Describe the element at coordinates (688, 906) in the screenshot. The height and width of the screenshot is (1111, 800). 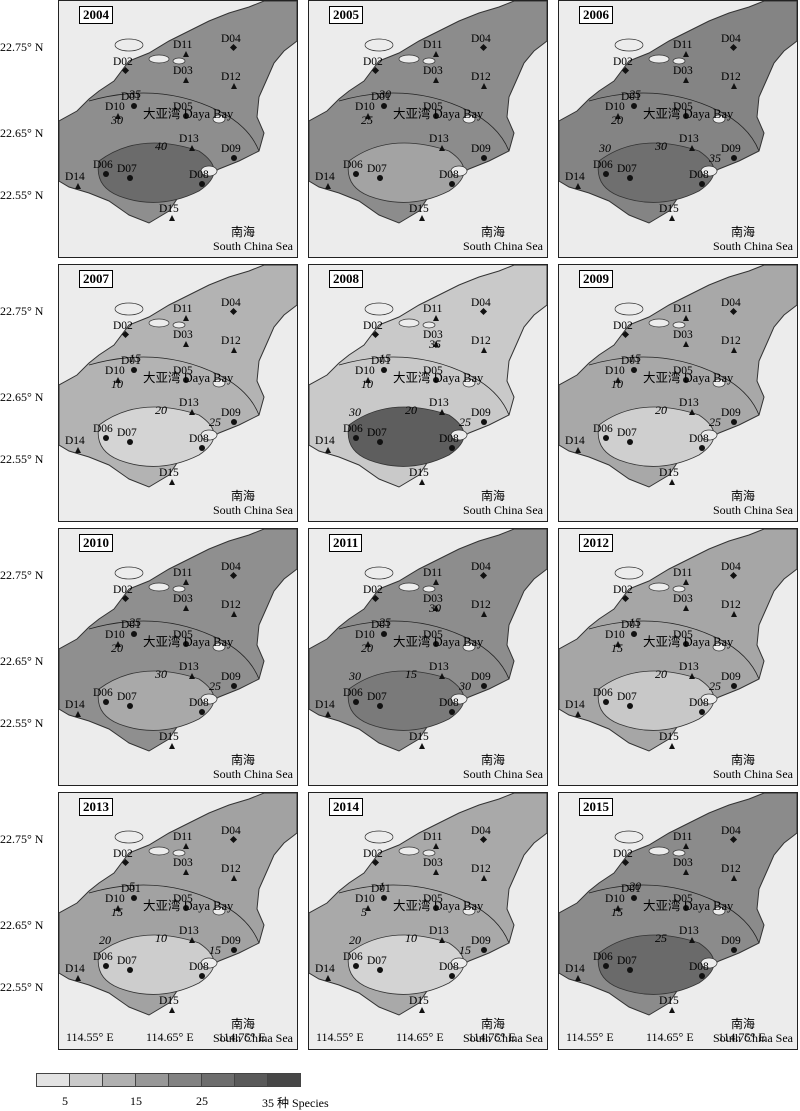
I see `bay-name-label: 大亚湾 Daya Bay` at that location.